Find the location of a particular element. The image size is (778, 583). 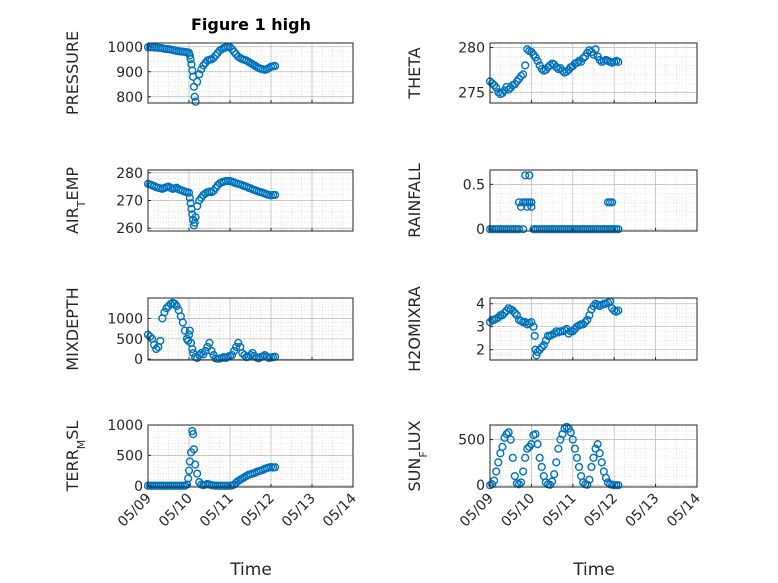

x-tick-label: 05/11 is located at coordinates (560, 511).